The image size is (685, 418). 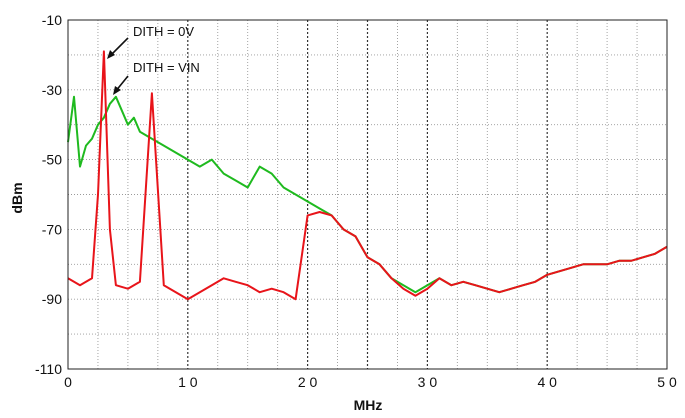 What do you see at coordinates (156, 77) in the screenshot?
I see `annotation-dith-vin: DITH = VIN` at bounding box center [156, 77].